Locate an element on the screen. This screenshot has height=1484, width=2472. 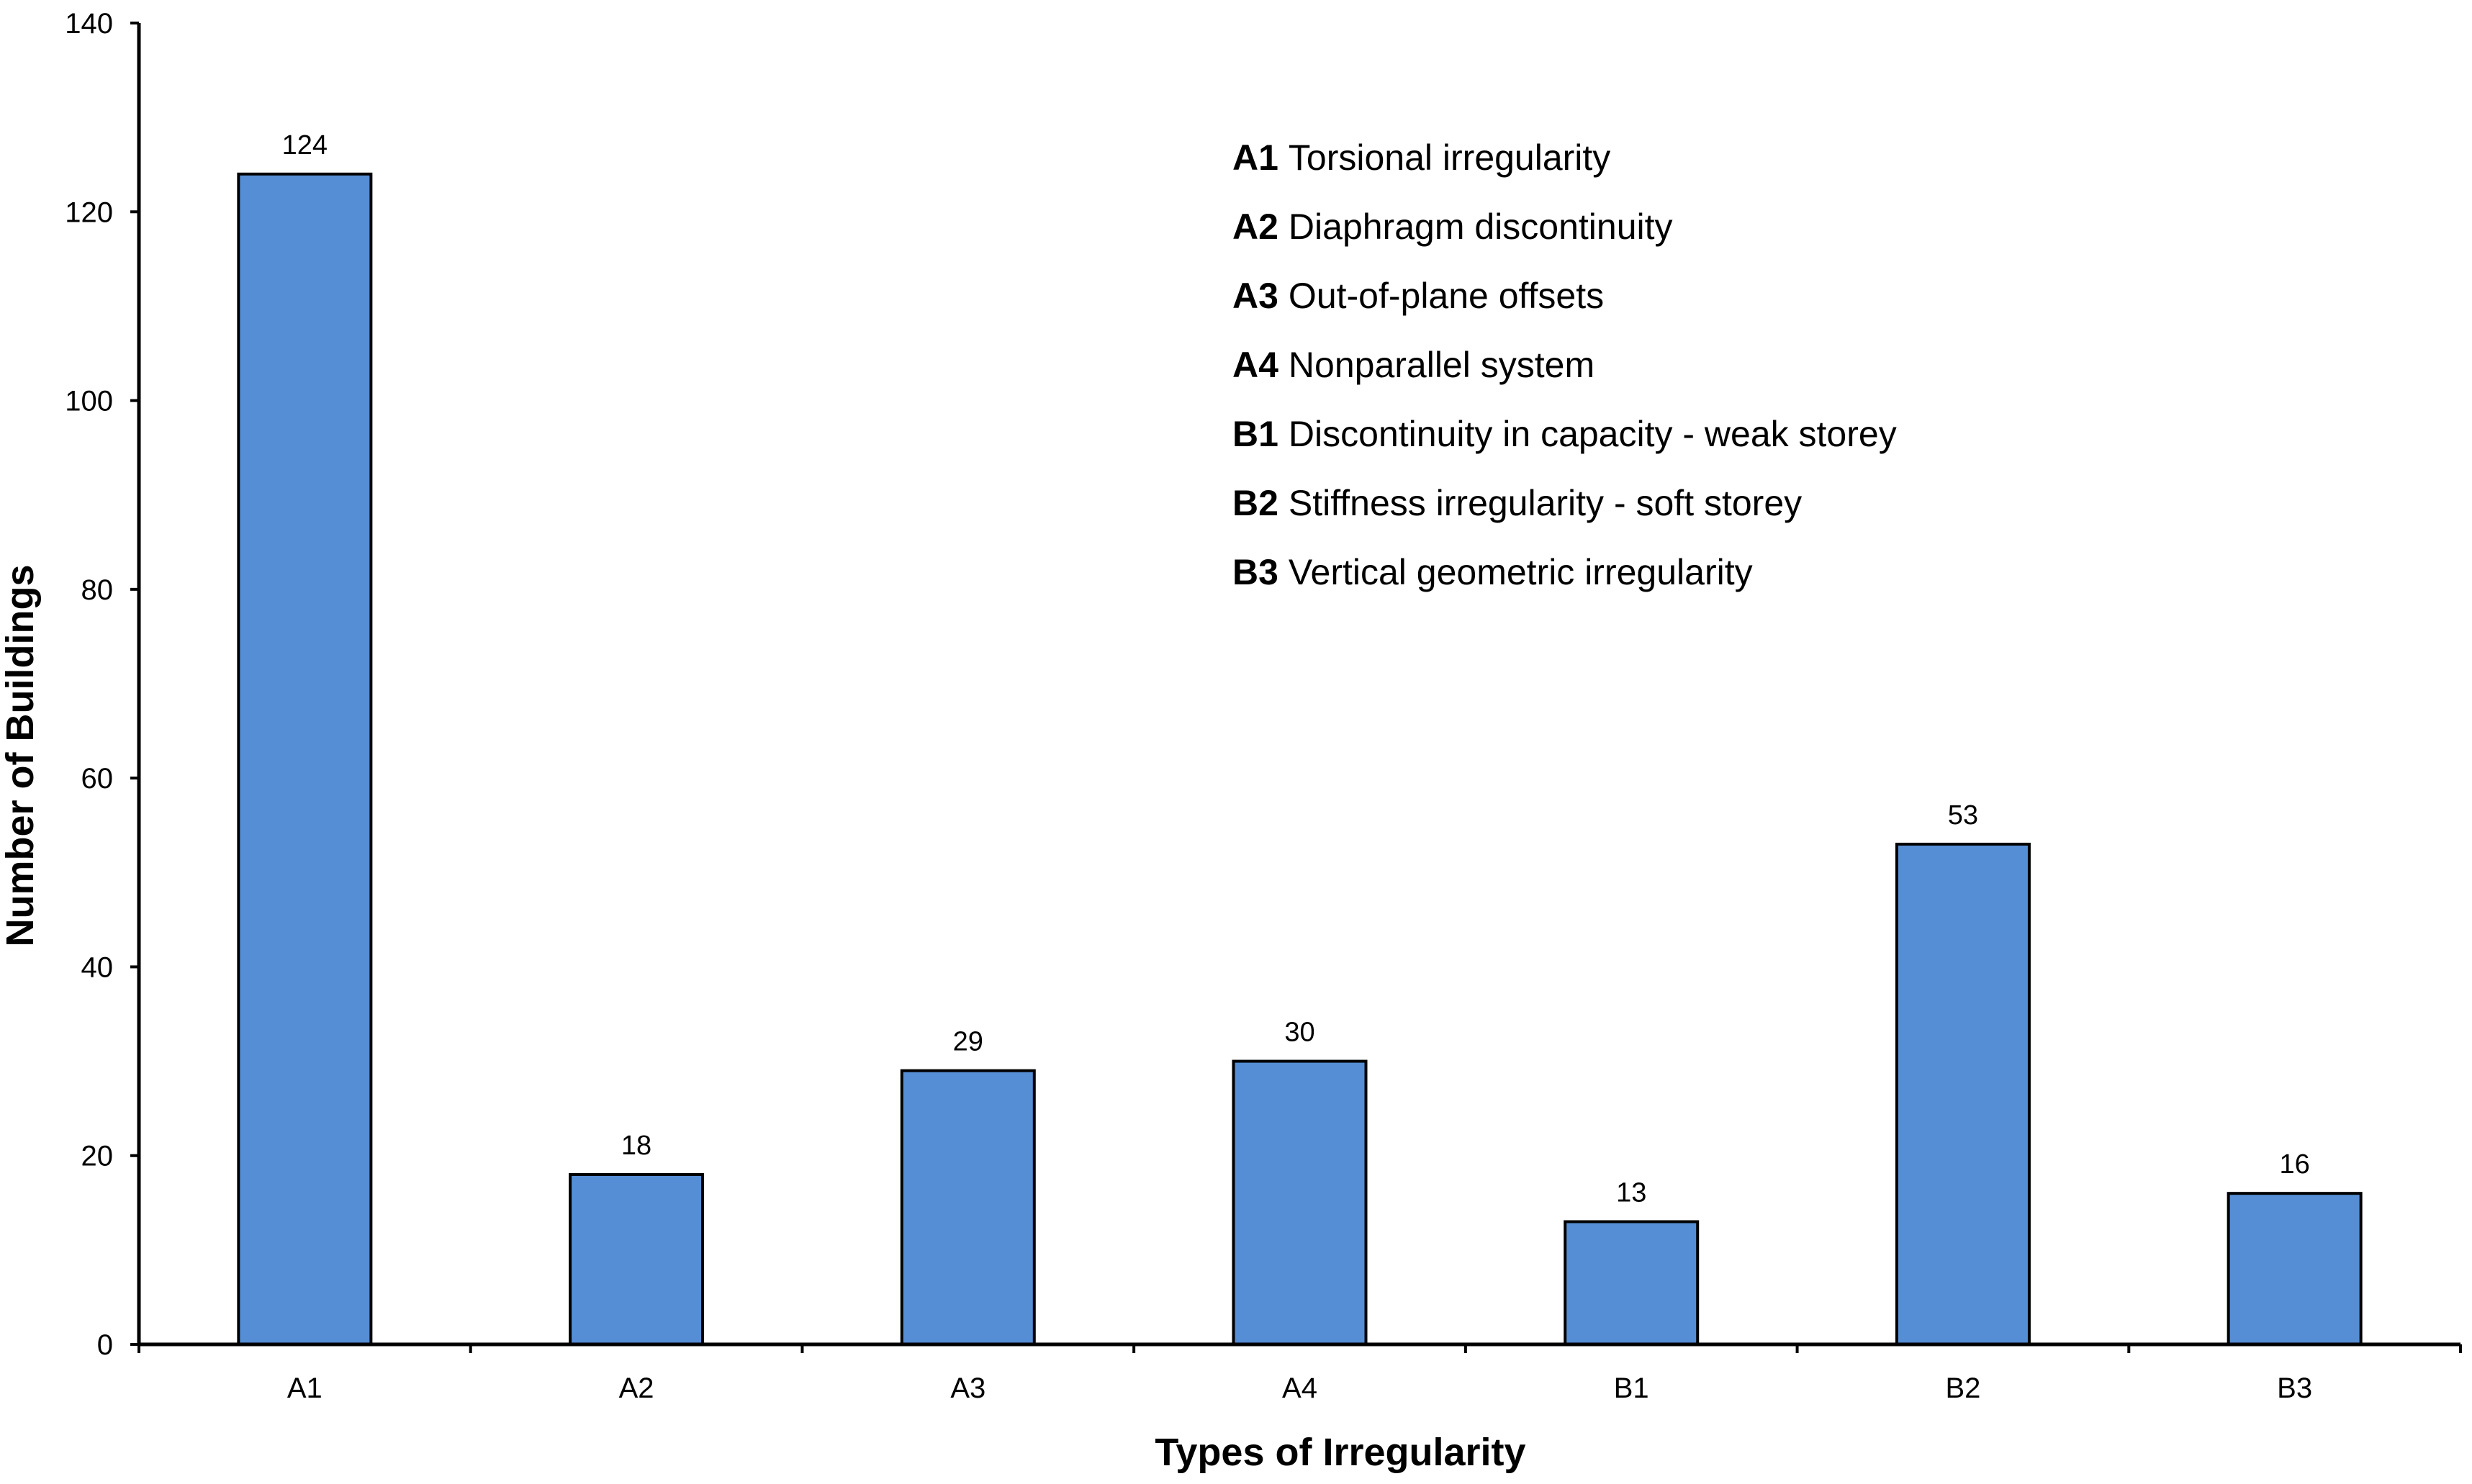
y-tick-label-60: 60 is located at coordinates (98, 779).